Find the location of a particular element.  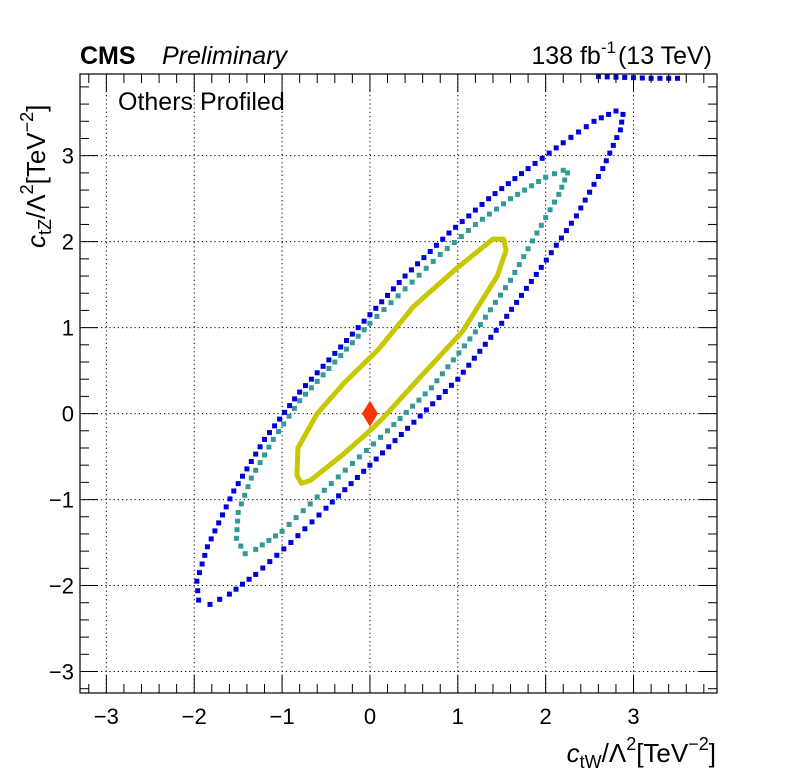

luminosity-value: 138 fb is located at coordinates (566, 56).